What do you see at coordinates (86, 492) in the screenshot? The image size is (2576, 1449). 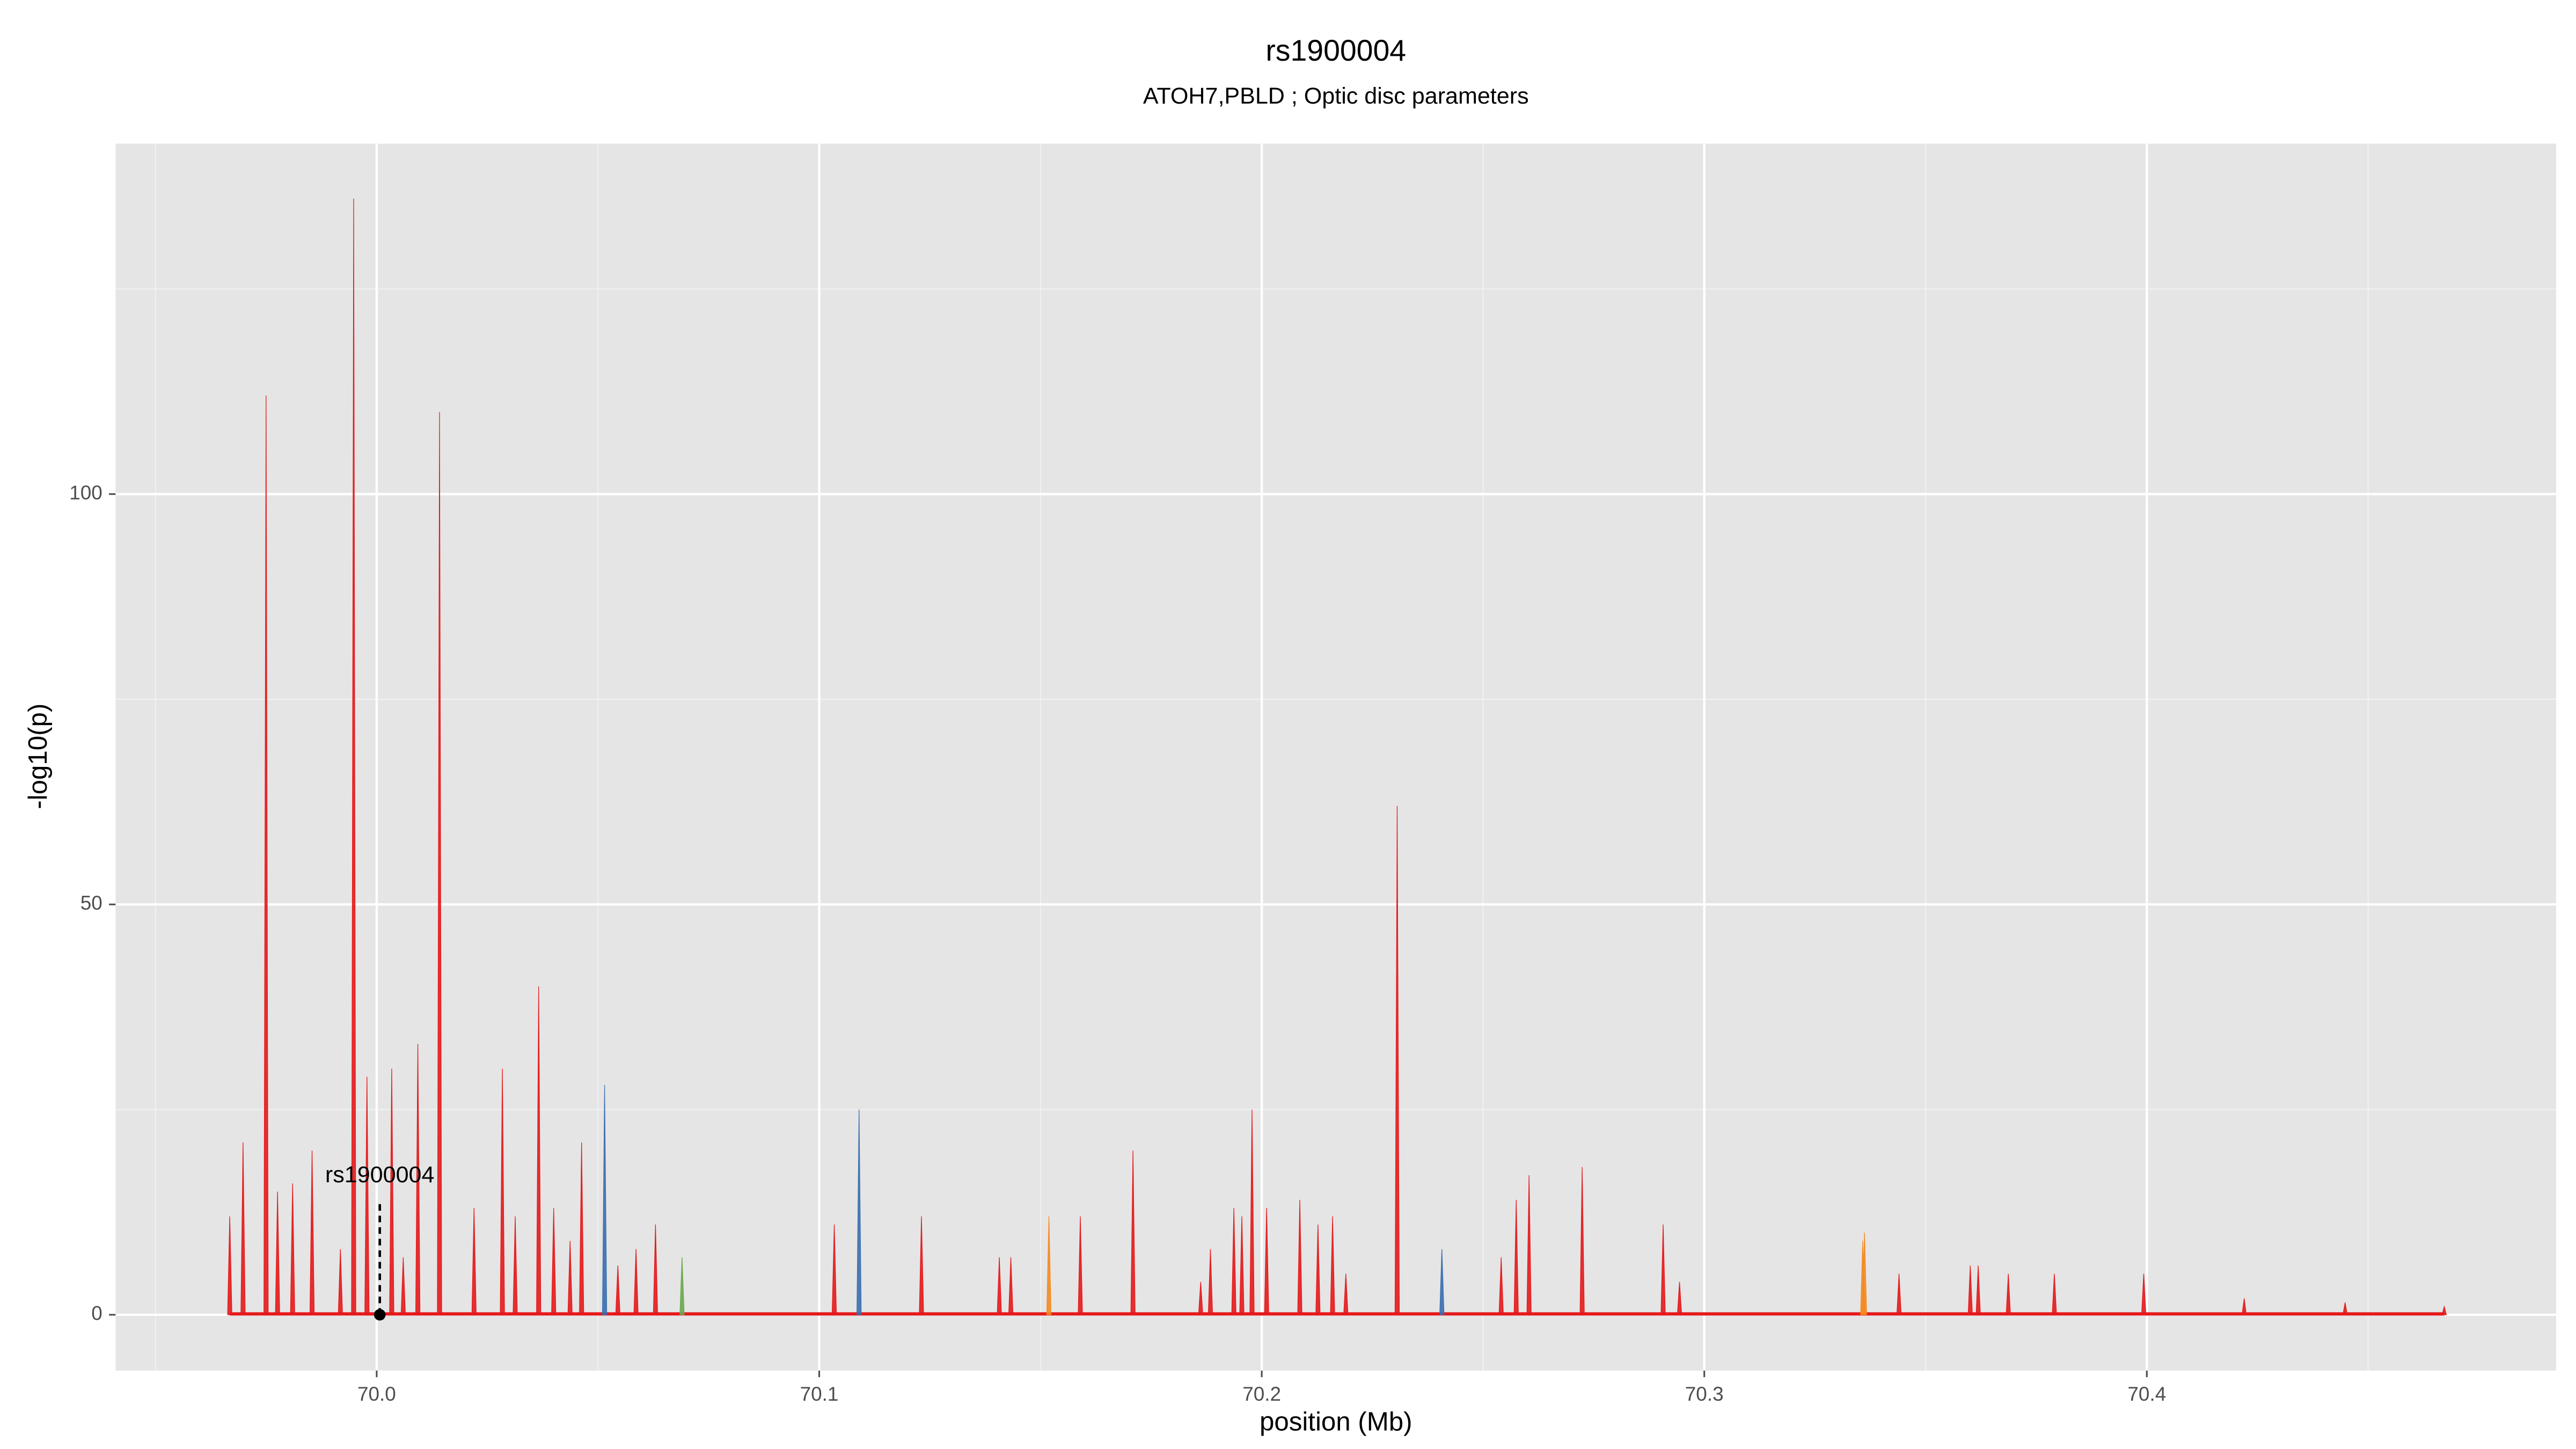 I see `y-tick-label: 100` at bounding box center [86, 492].